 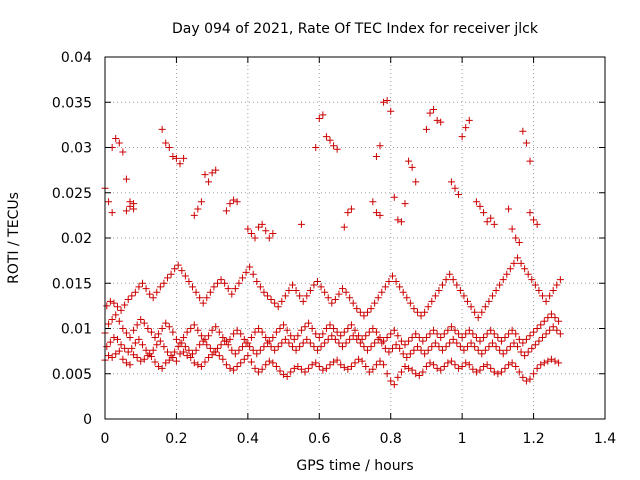 I want to click on y-tick-label: 0.015, so click(x=72, y=284).